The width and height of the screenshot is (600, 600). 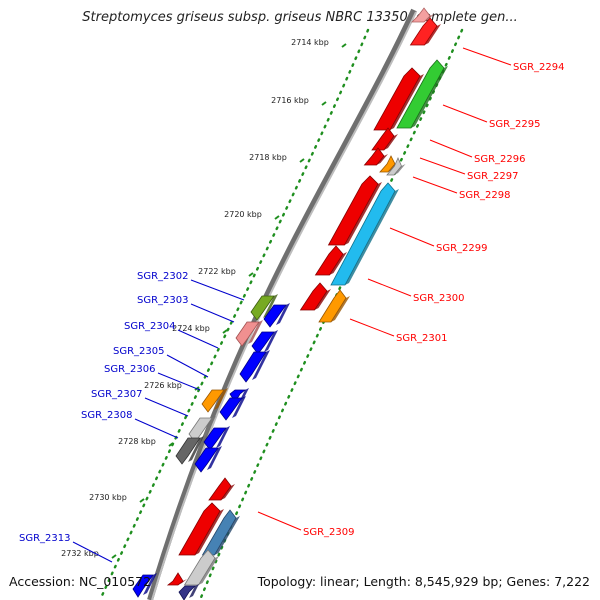 What do you see at coordinates (163, 300) in the screenshot?
I see `gene-label-sgr_2303: SGR_2303` at bounding box center [163, 300].